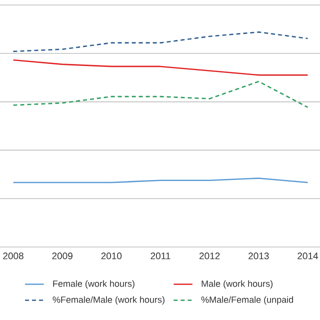 Image resolution: width=320 pixels, height=320 pixels. I want to click on x-tick-label: 2014, so click(308, 256).